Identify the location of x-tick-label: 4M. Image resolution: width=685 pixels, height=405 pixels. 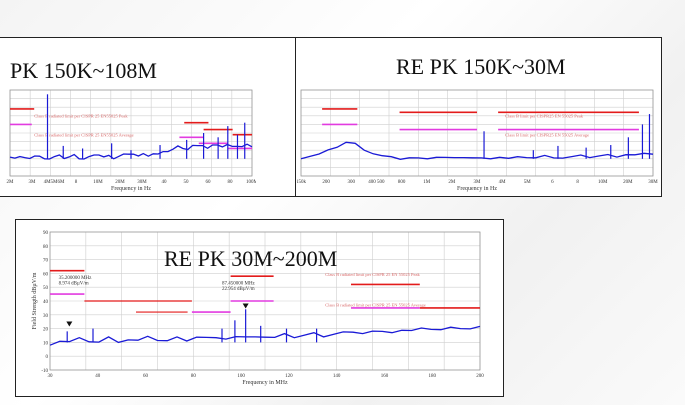
(503, 182).